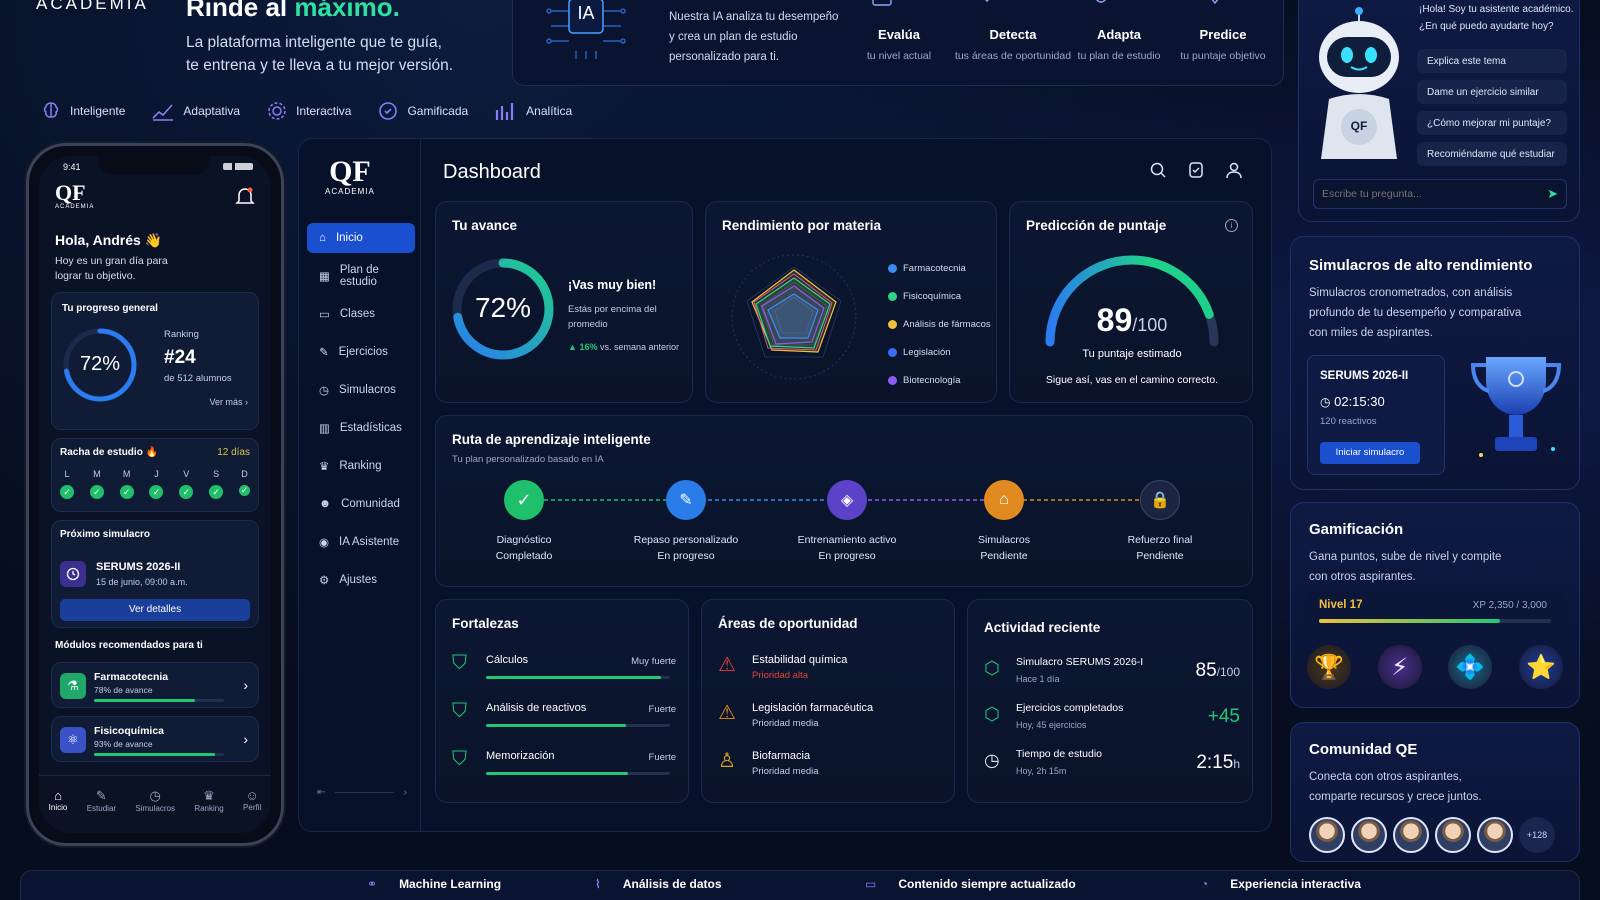  What do you see at coordinates (1236, 764) in the screenshot?
I see `actividad-value-unit: h` at bounding box center [1236, 764].